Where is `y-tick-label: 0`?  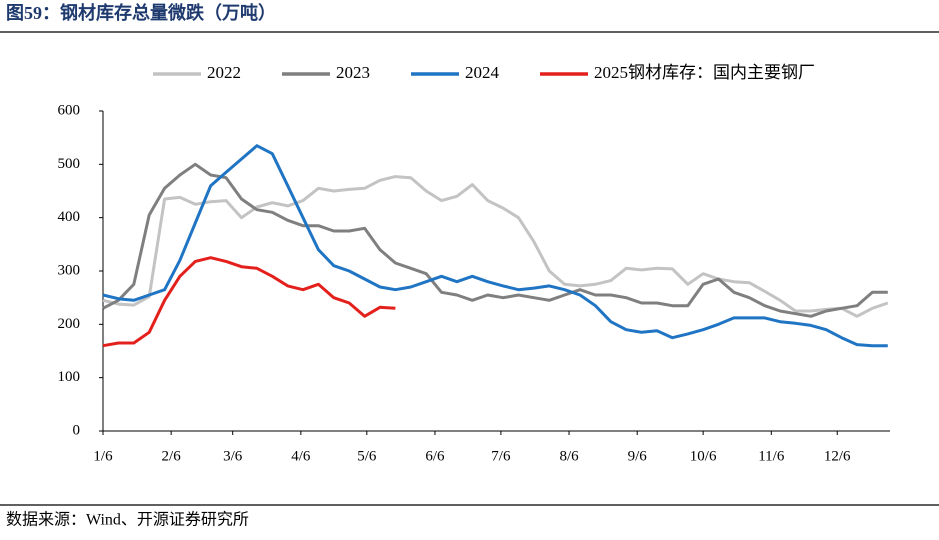 y-tick-label: 0 is located at coordinates (77, 430).